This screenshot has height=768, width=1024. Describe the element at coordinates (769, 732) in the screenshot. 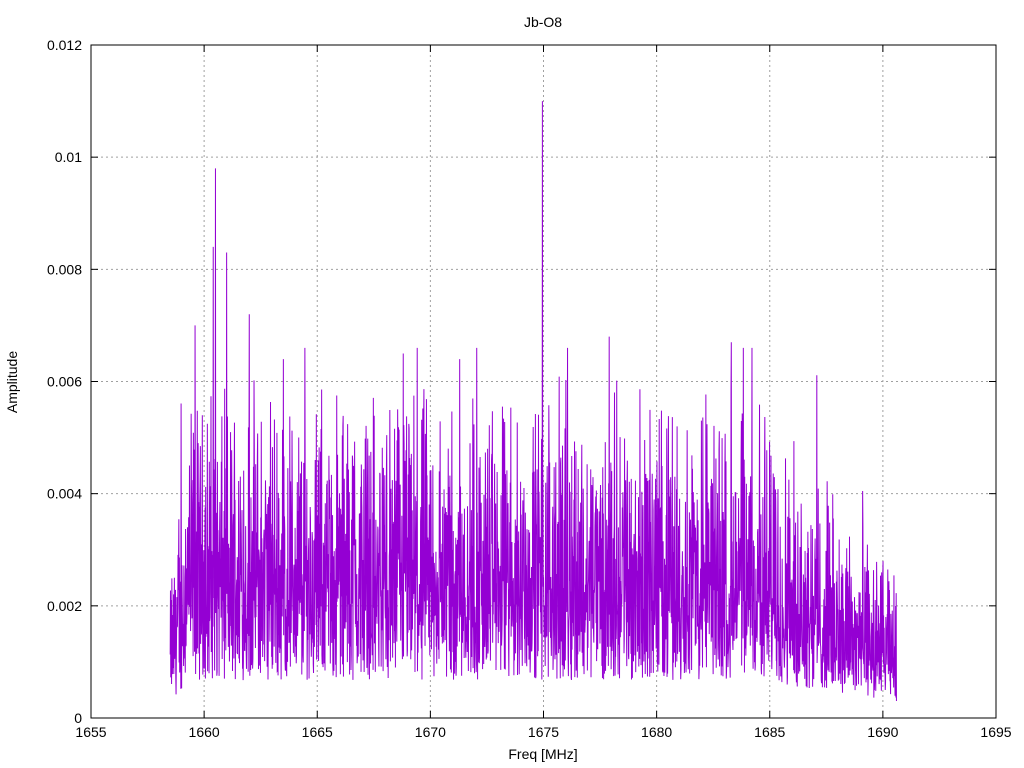

I see `x-tick-label: 1685` at that location.